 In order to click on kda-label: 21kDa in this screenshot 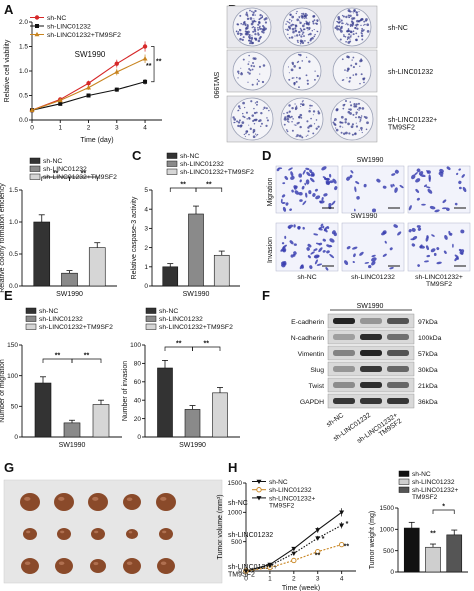, I will do `click(428, 386)`.